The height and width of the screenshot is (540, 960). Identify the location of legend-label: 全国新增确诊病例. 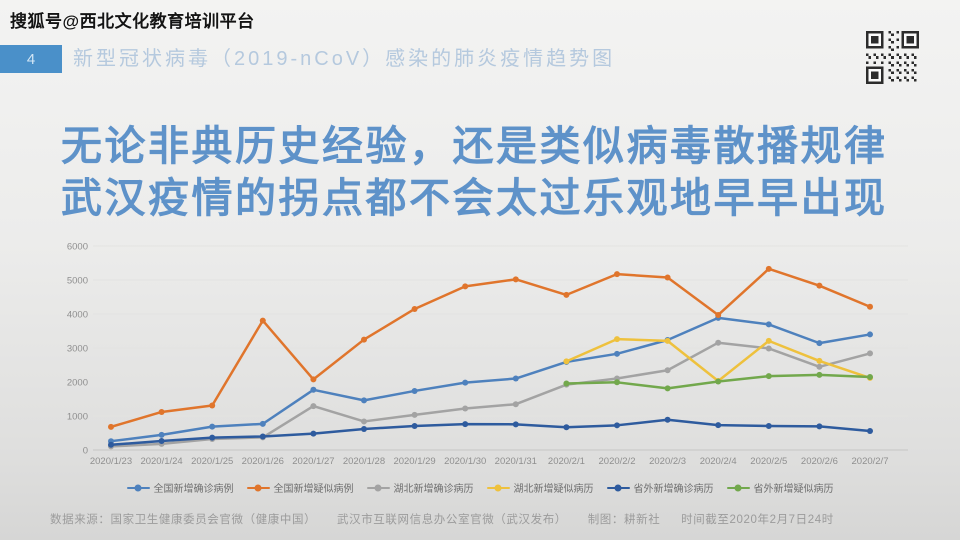
(193, 489).